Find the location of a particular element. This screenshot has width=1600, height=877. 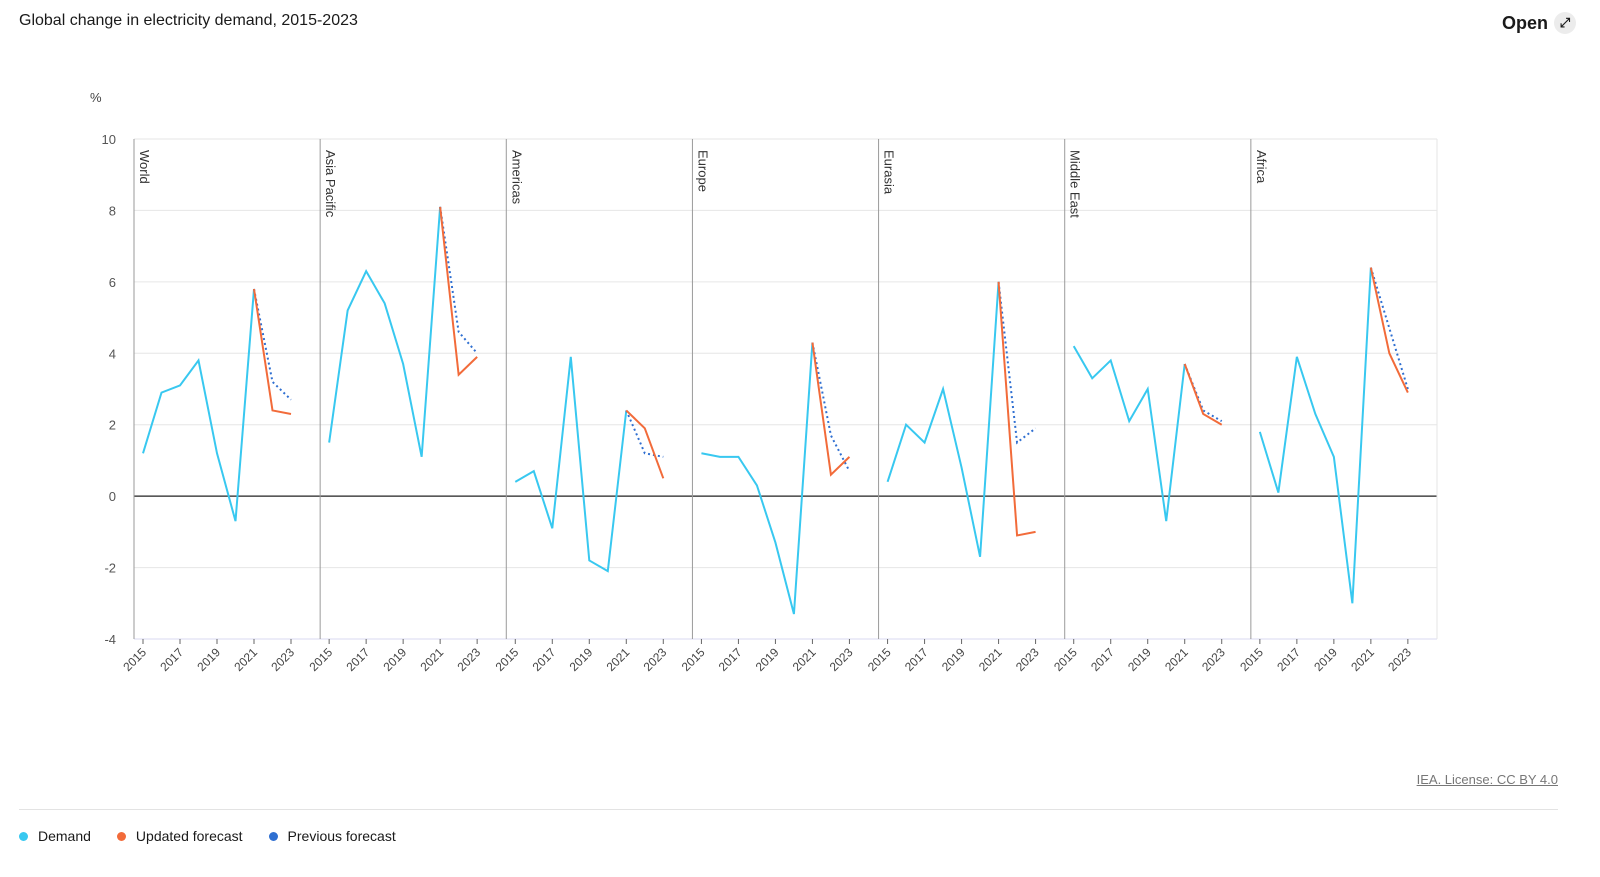

legend-item-updated-forecast: Updated forecast is located at coordinates (179, 836).